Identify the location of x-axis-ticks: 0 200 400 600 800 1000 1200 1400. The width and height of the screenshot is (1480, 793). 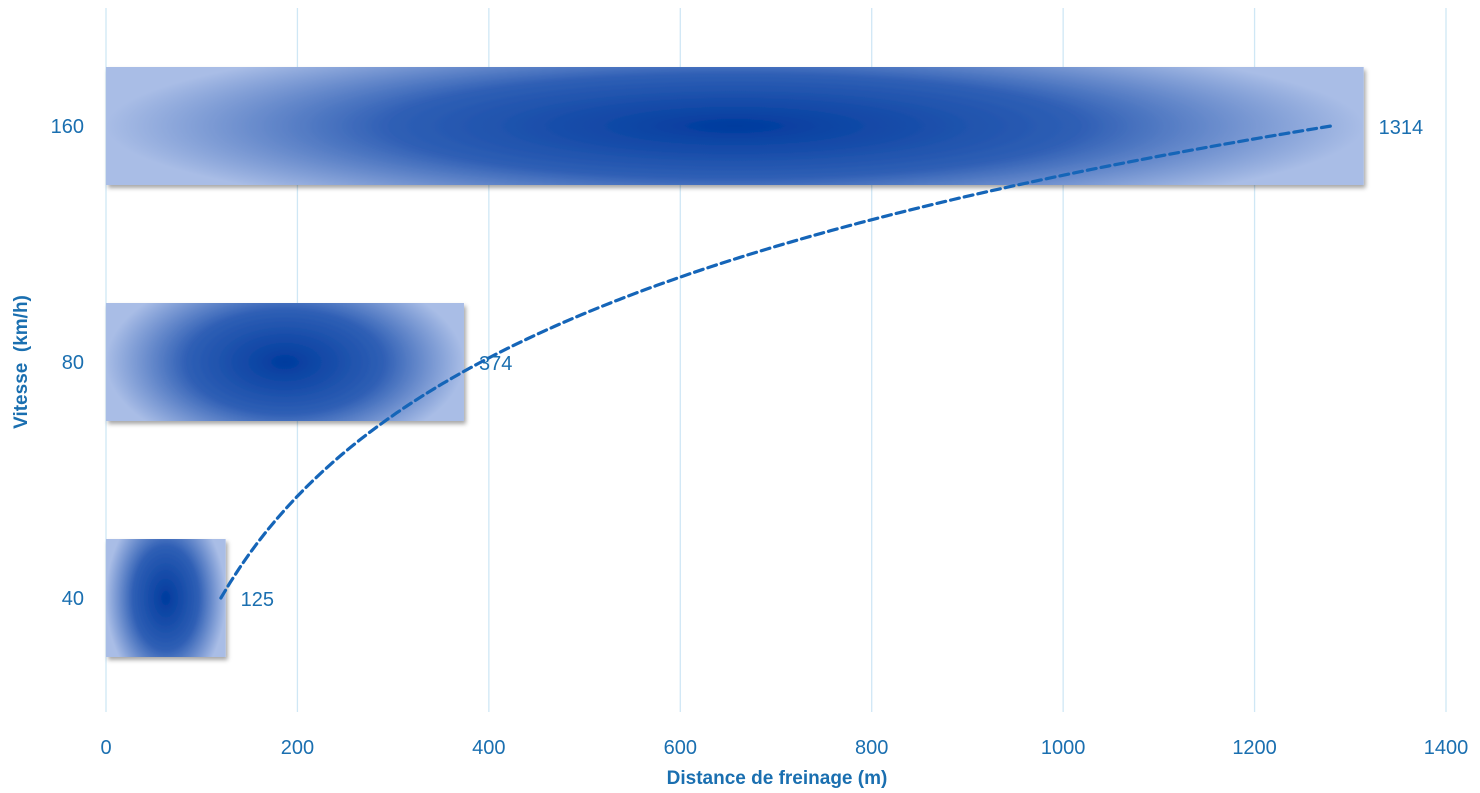
(784, 748).